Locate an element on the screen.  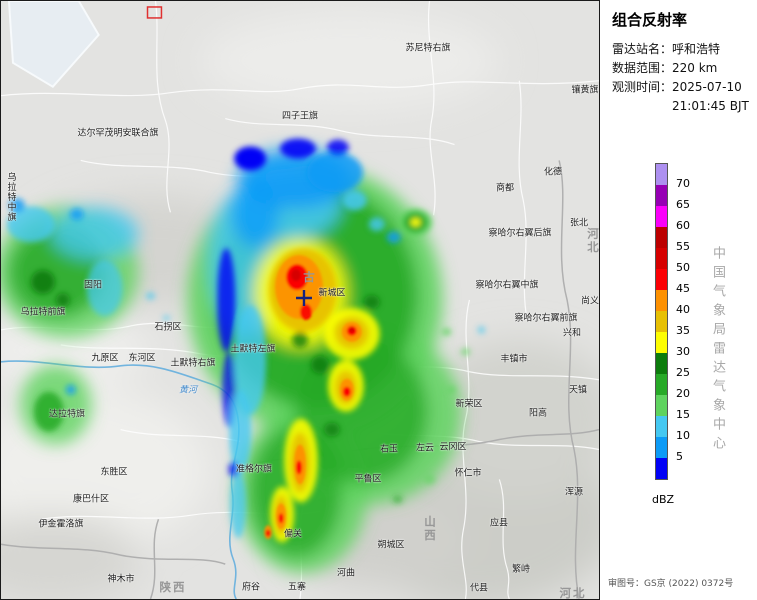
lake is located at coordinates (53, 44).